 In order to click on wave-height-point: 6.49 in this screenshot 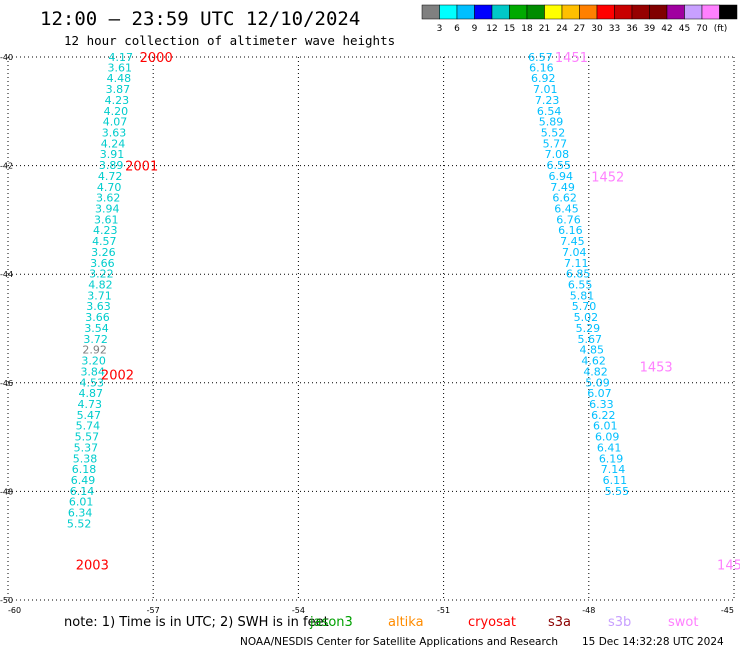, I will do `click(83, 480)`.